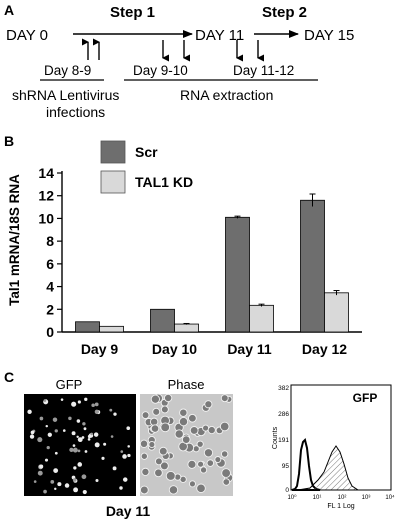 Image resolution: width=400 pixels, height=526 pixels. I want to click on histogram-xtick-0: 10⁰, so click(292, 497).